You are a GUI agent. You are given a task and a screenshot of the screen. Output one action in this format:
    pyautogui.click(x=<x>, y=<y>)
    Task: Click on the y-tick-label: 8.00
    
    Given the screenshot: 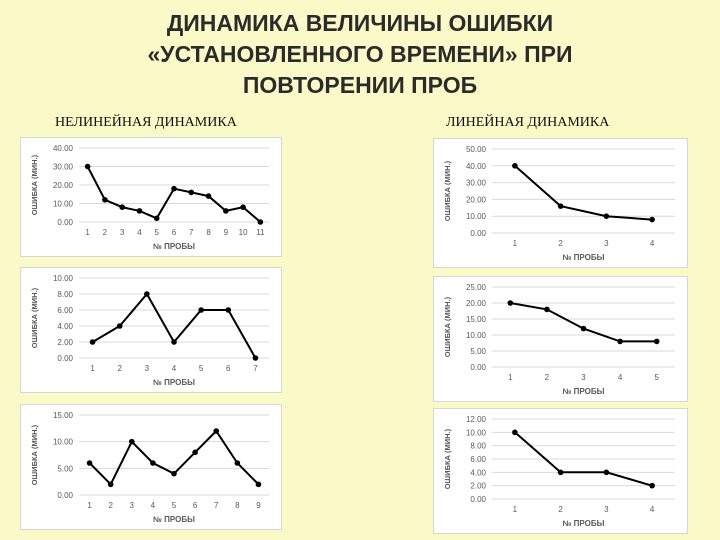 What is the action you would take?
    pyautogui.click(x=478, y=446)
    